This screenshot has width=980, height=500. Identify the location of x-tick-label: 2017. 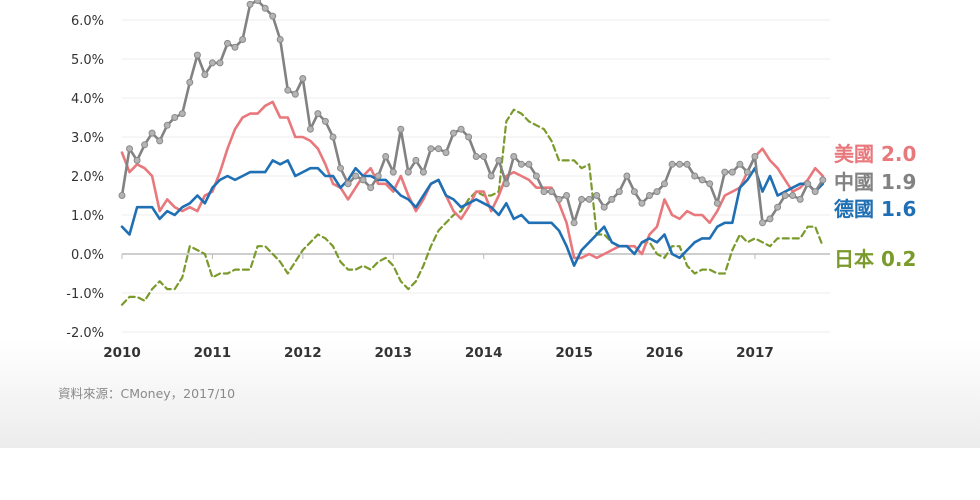
(755, 353).